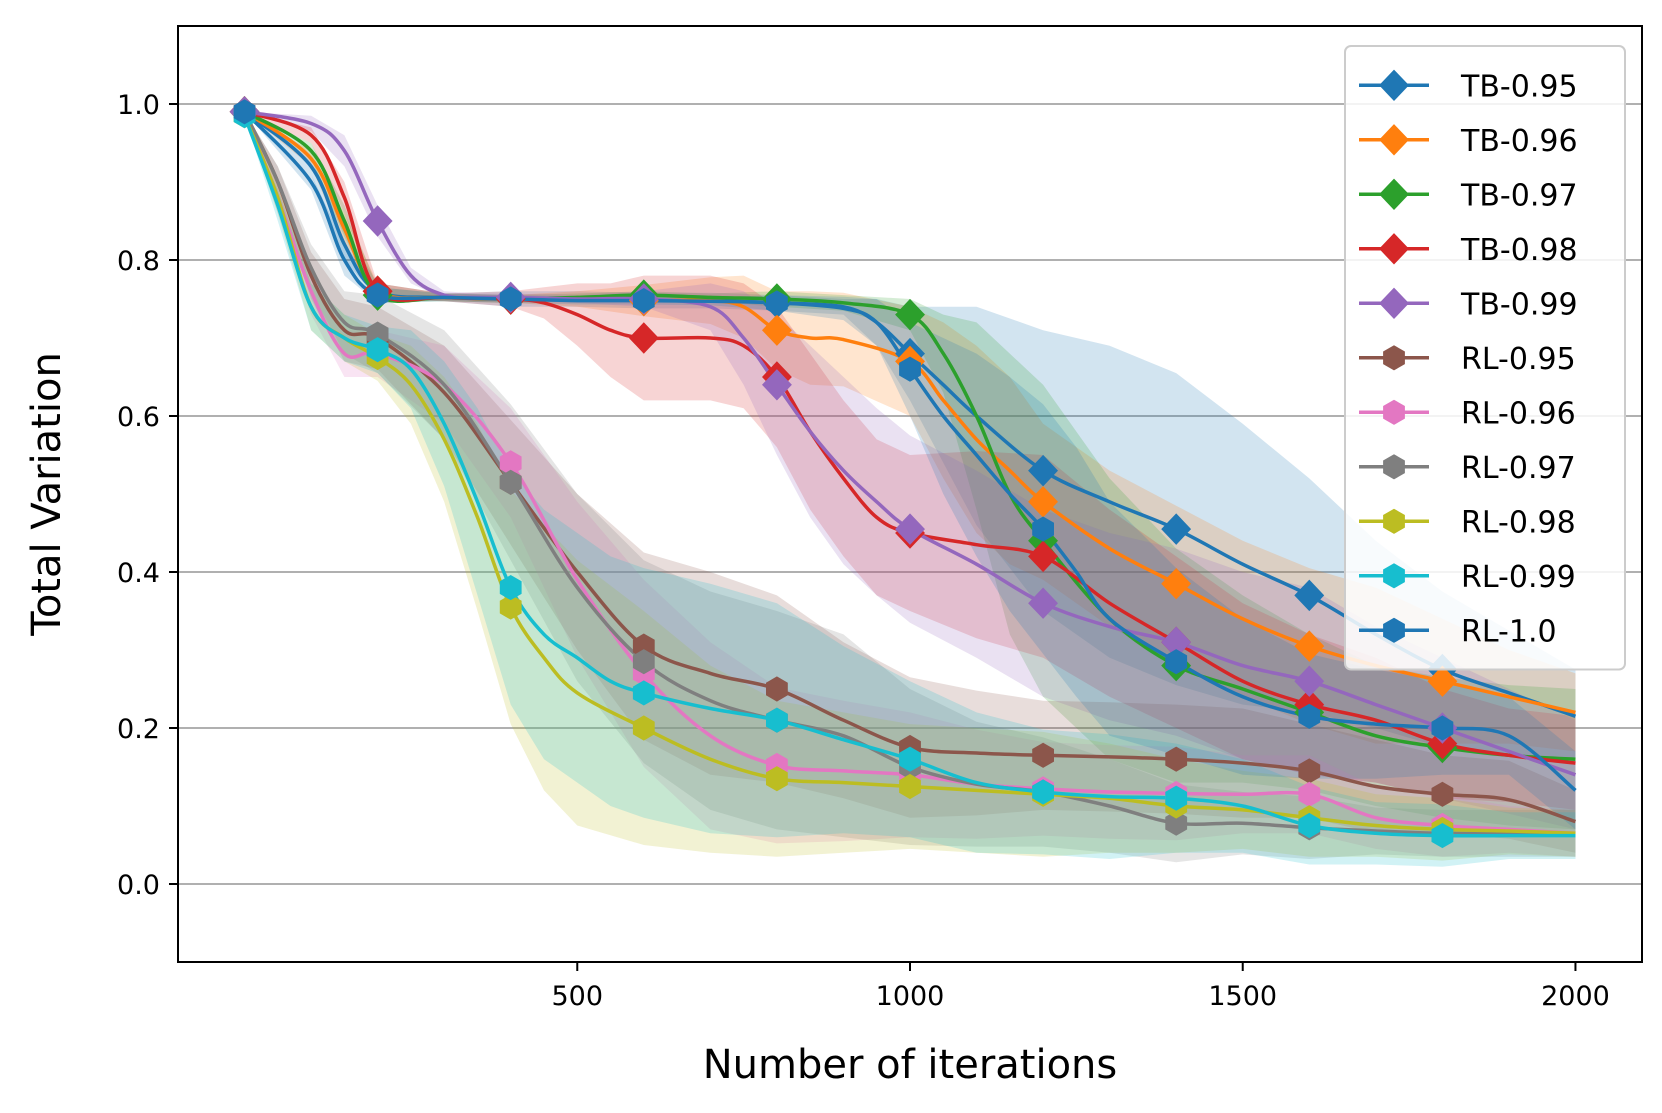 This screenshot has width=1662, height=1113. I want to click on marker-RL-1.0-1200, so click(1043, 529).